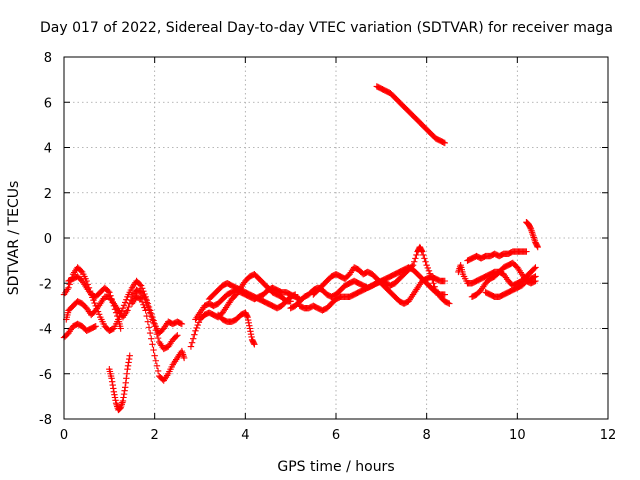  I want to click on series-s18, so click(510, 287).